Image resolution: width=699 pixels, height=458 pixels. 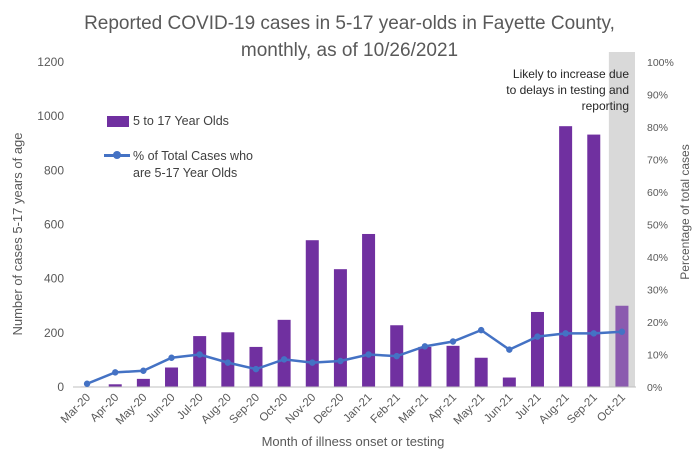 What do you see at coordinates (244, 409) in the screenshot?
I see `x-tick-label: Sep-20` at bounding box center [244, 409].